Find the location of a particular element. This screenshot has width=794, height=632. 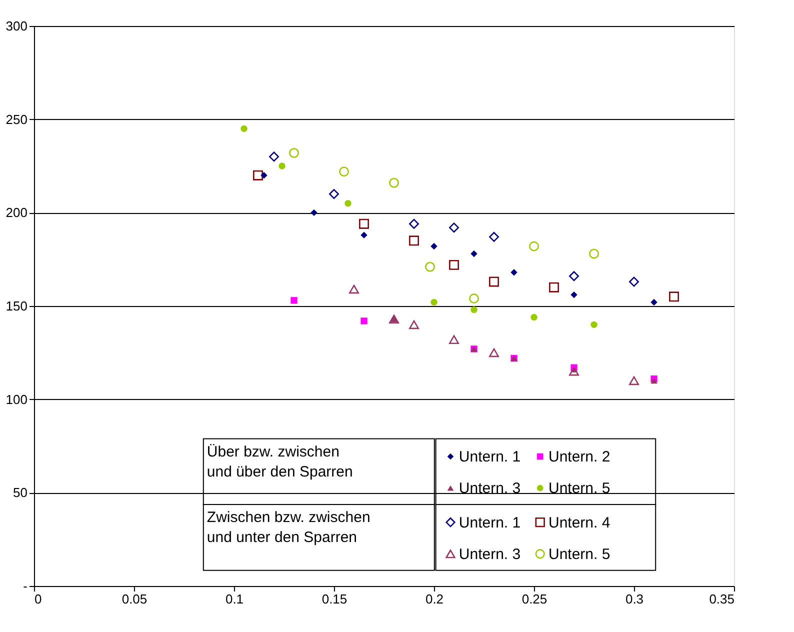

y-tick-label: 250 is located at coordinates (17, 119).